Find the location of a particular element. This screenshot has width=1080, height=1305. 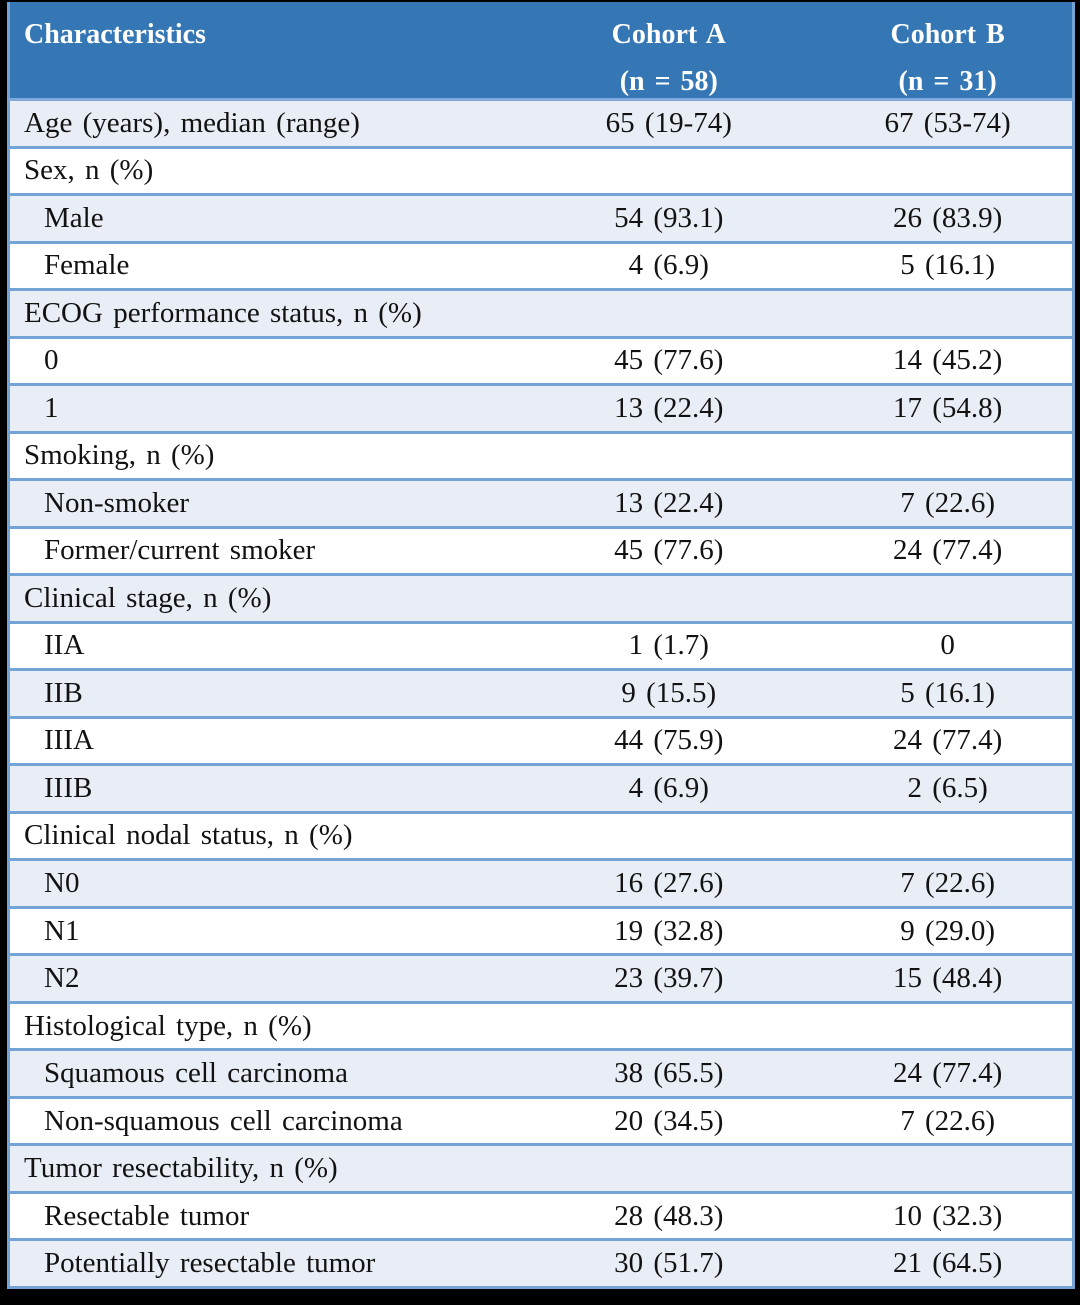

characteristic-cell: Histological type, n (%) is located at coordinates (261, 1027).